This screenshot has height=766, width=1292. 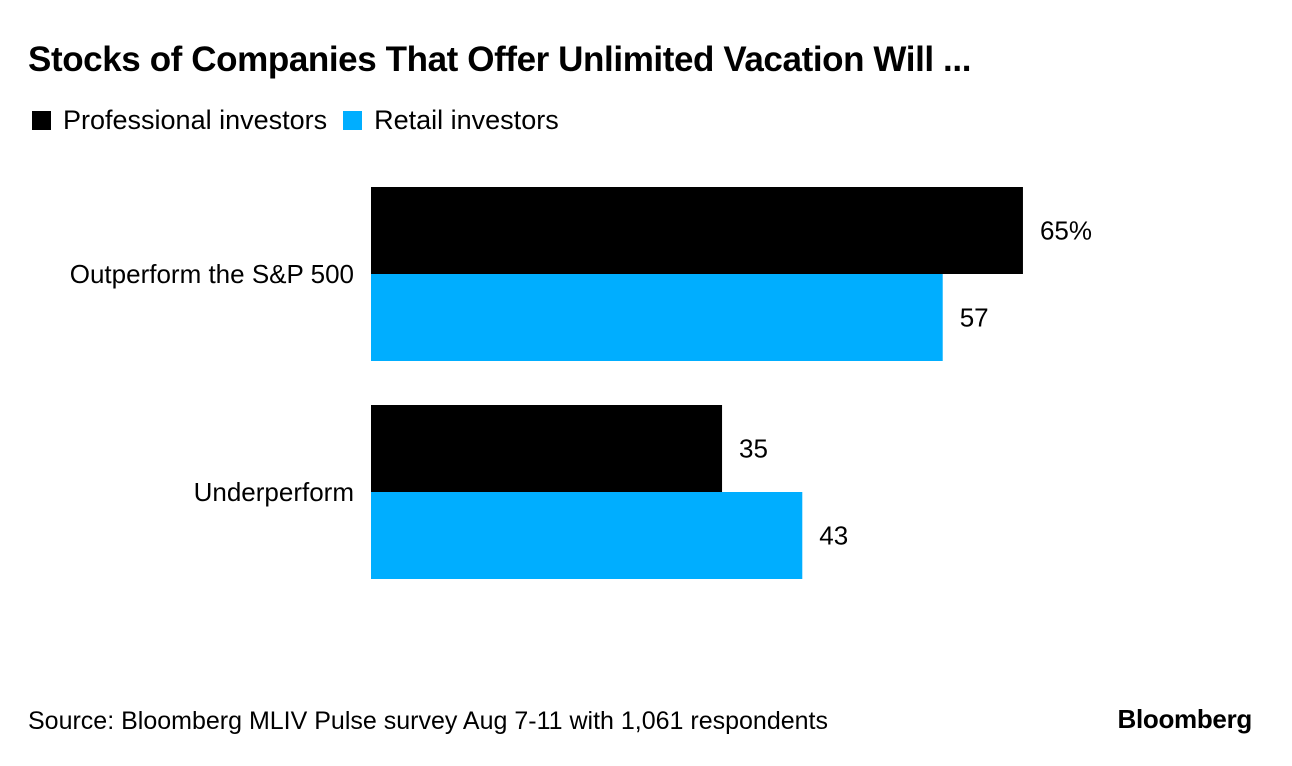 I want to click on bar-retail-underperform, so click(x=587, y=535).